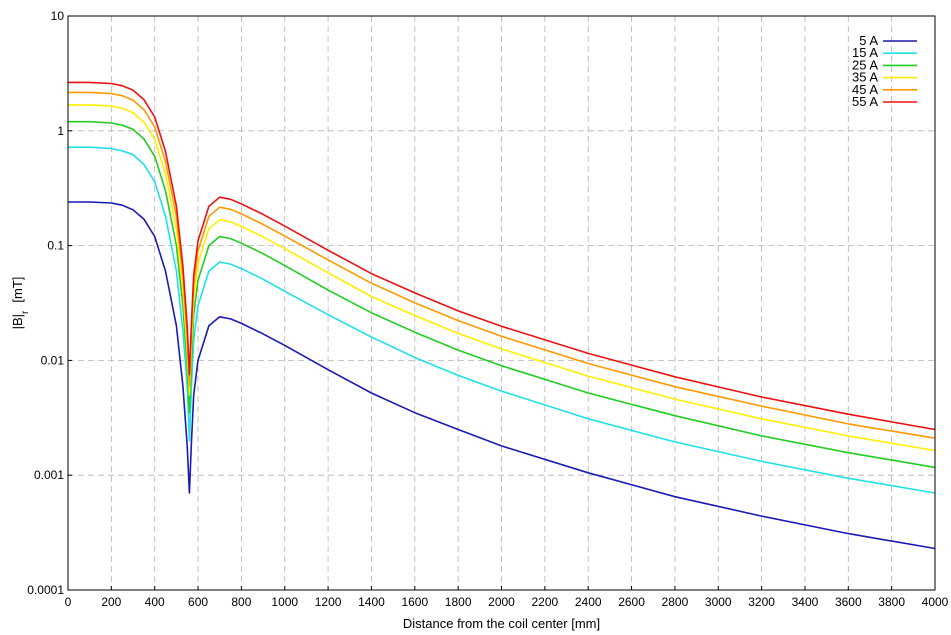 The height and width of the screenshot is (635, 951). I want to click on x-tick-label: 3200, so click(761, 602).